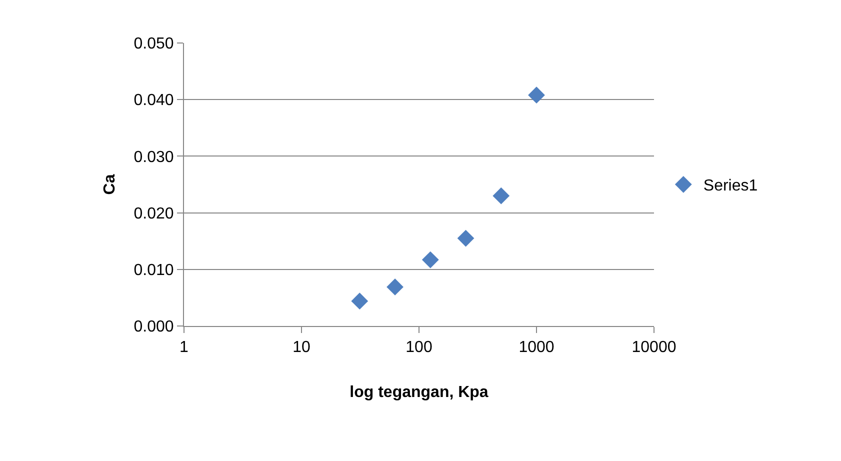 This screenshot has height=461, width=841. I want to click on y-tick-label: 0.020, so click(154, 213).